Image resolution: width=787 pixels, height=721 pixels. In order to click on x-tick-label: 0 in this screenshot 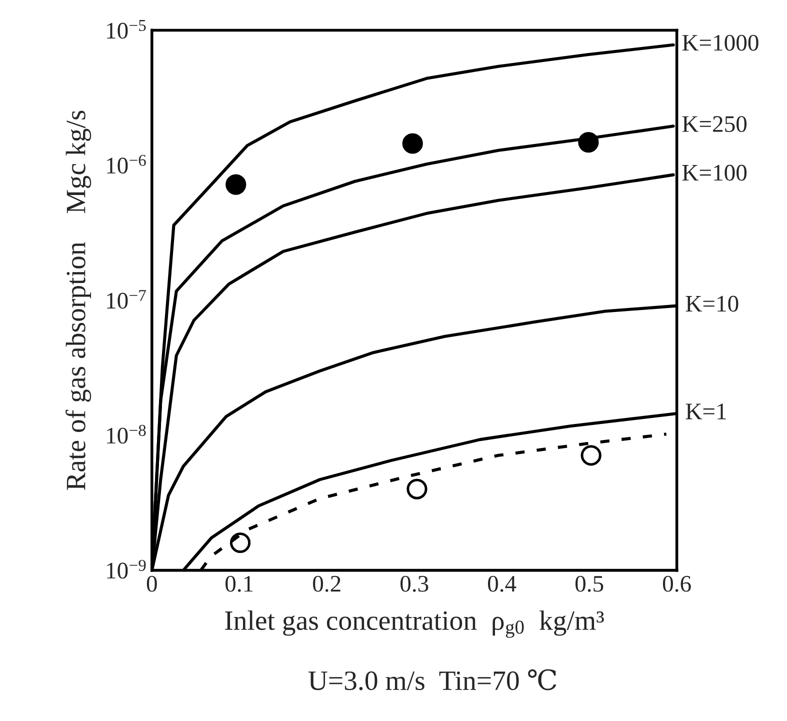, I will do `click(151, 584)`.